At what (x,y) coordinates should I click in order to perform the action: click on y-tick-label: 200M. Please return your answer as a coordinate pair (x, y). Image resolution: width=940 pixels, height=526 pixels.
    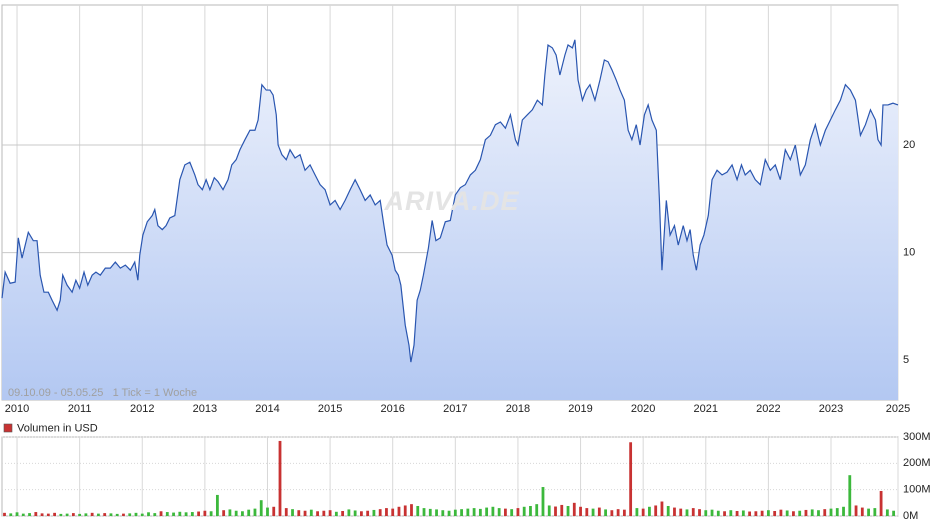
    Looking at the image, I should click on (917, 463).